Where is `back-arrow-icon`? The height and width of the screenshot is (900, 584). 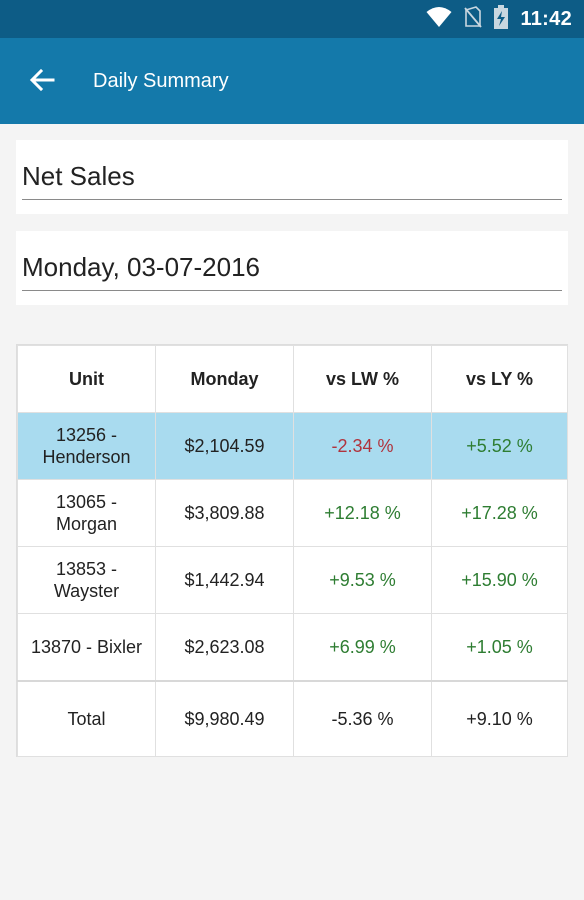 back-arrow-icon is located at coordinates (42, 82).